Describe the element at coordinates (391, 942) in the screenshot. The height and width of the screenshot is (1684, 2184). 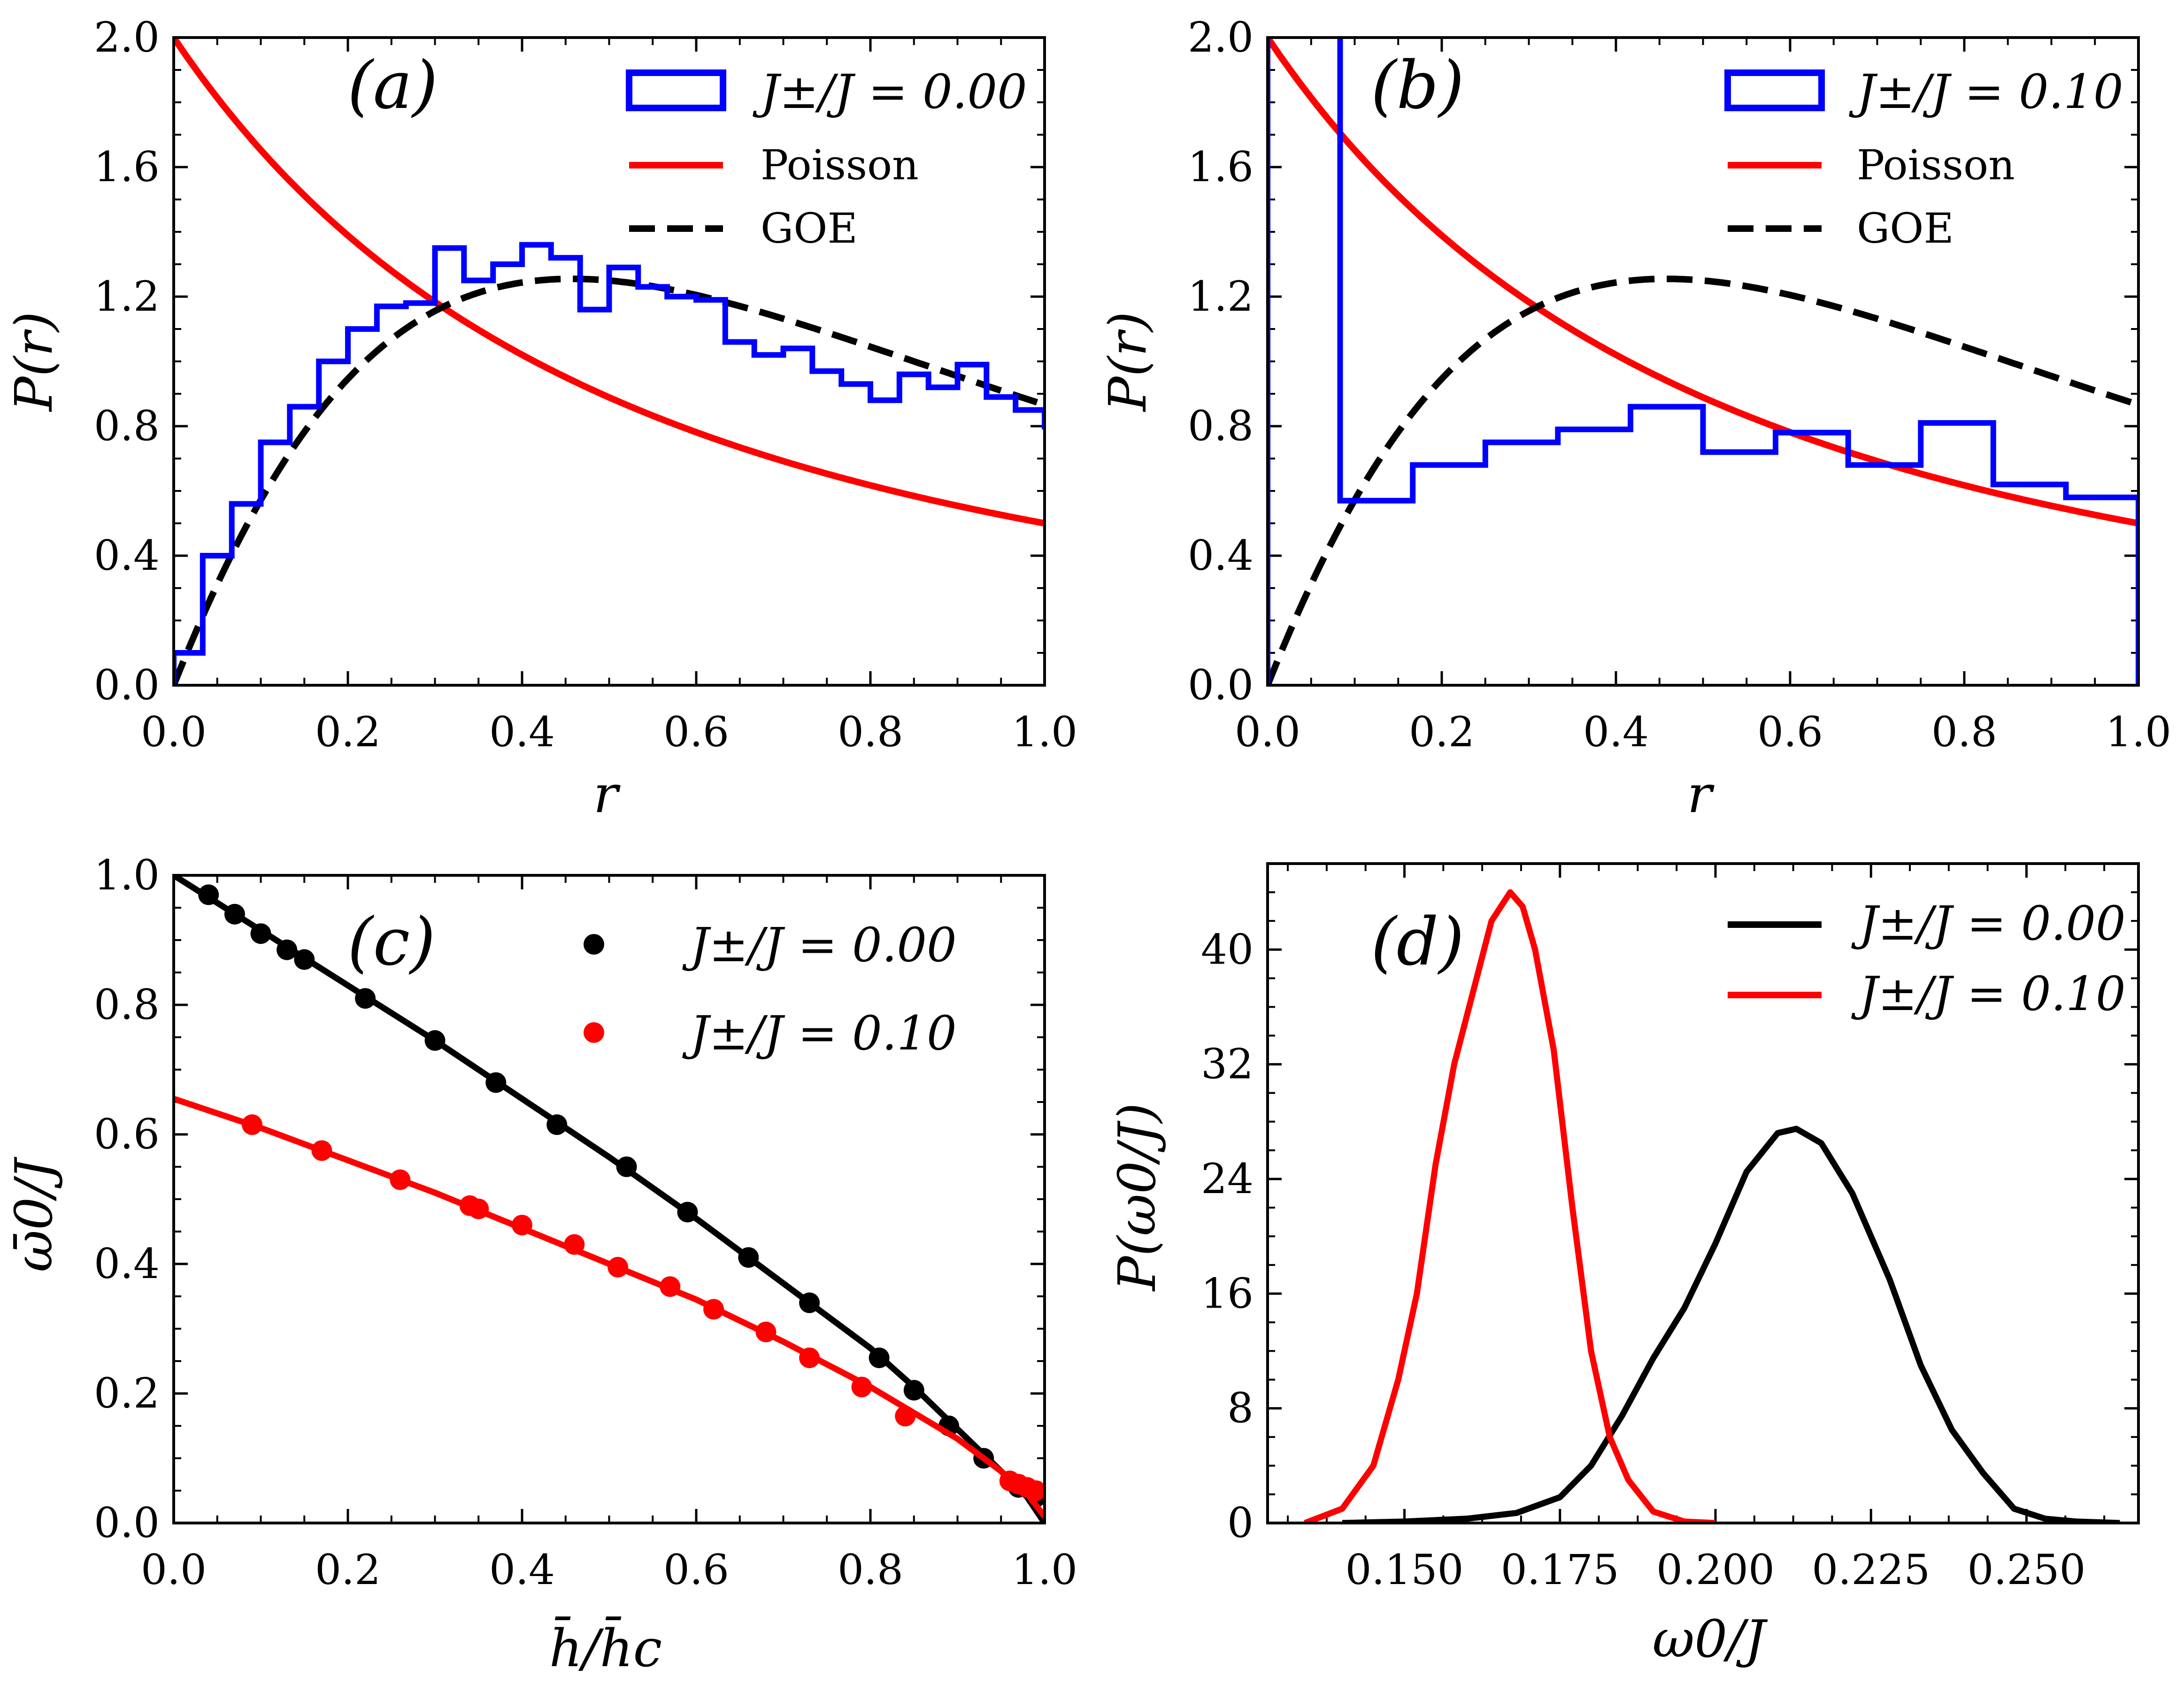
I see `panel-c-label: (c)` at that location.